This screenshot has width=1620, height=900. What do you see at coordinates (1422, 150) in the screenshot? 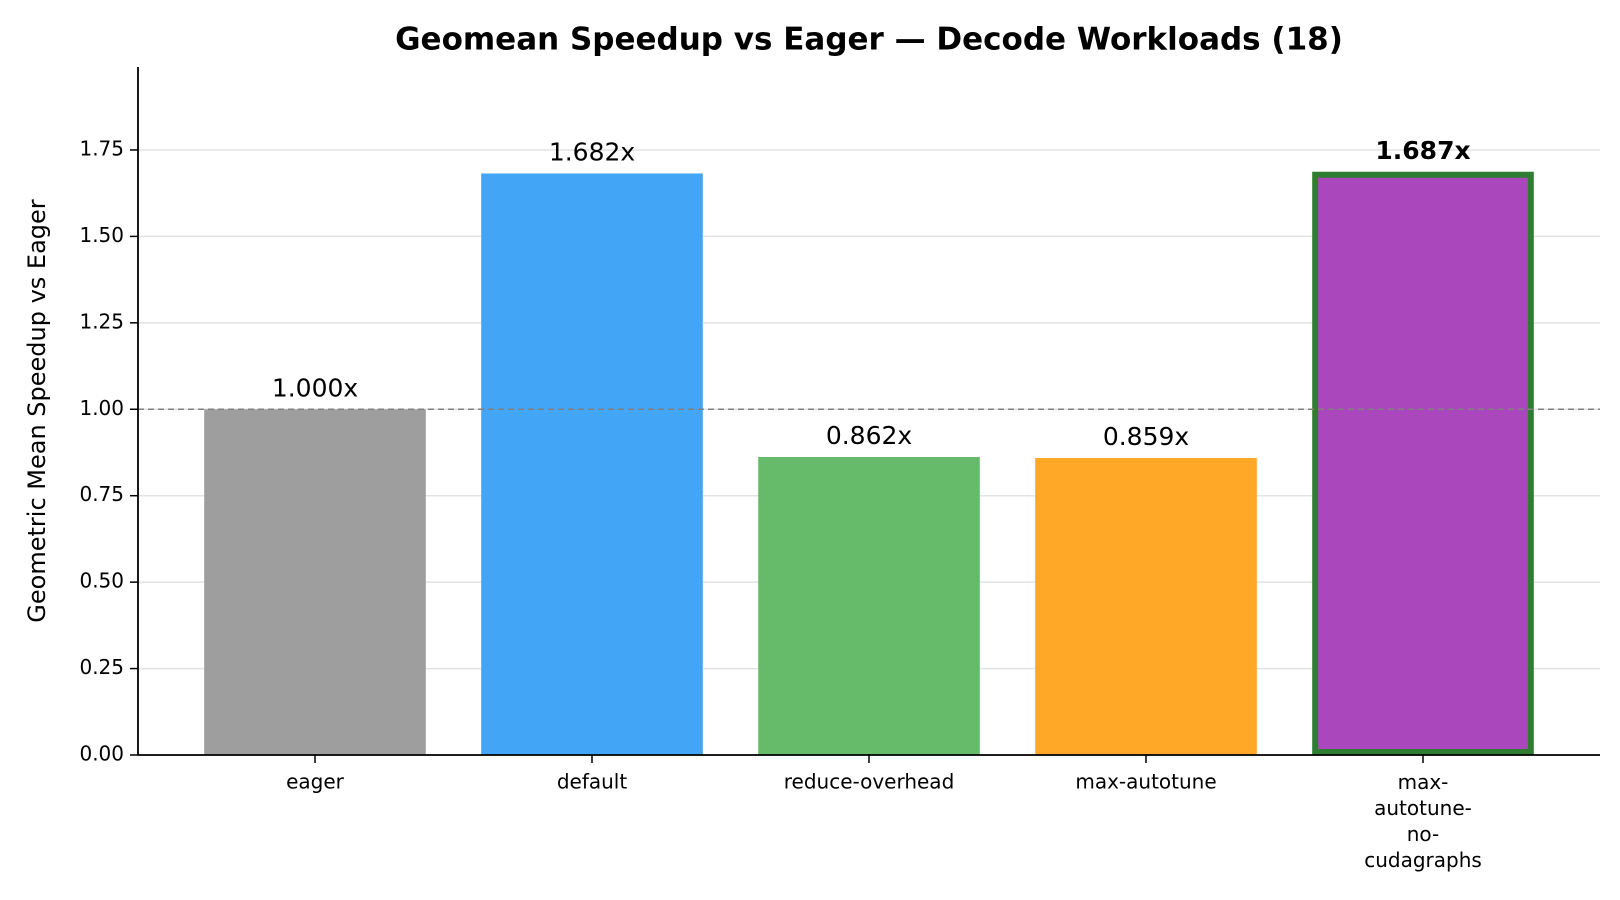
I see `value-label: 1.687x` at bounding box center [1422, 150].